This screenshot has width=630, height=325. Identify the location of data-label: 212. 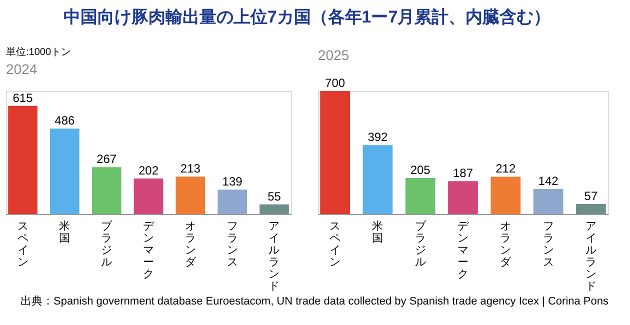
(506, 169).